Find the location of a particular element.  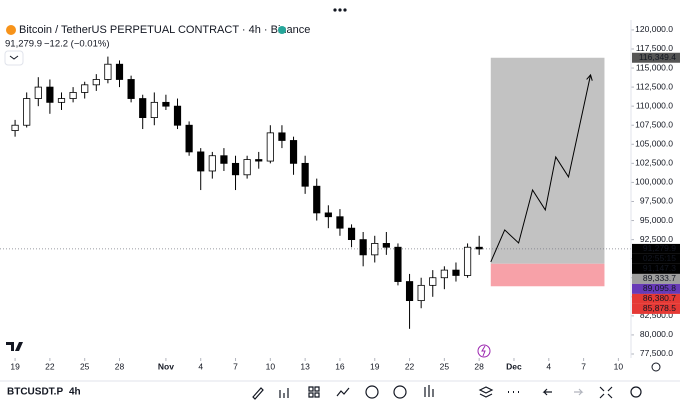

y-tick-label: 95,000.0 is located at coordinates (656, 220).